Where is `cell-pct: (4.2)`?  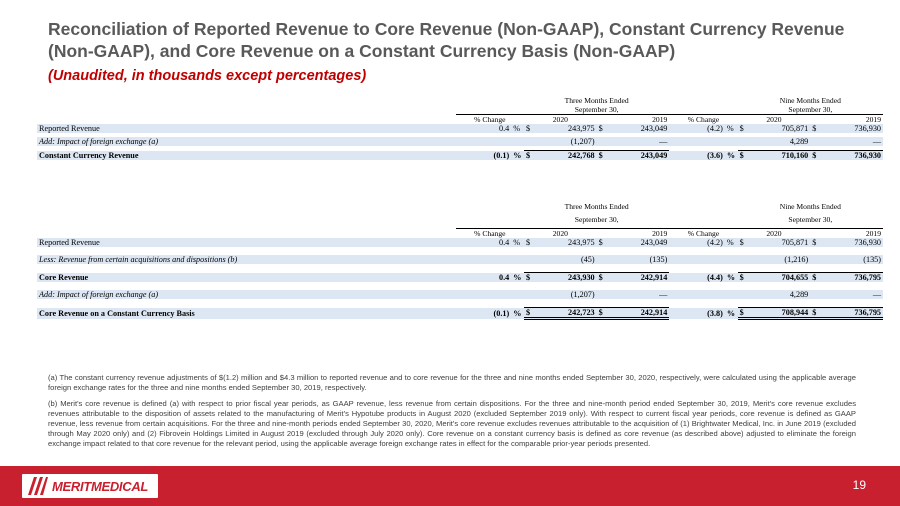 cell-pct: (4.2) is located at coordinates (697, 128).